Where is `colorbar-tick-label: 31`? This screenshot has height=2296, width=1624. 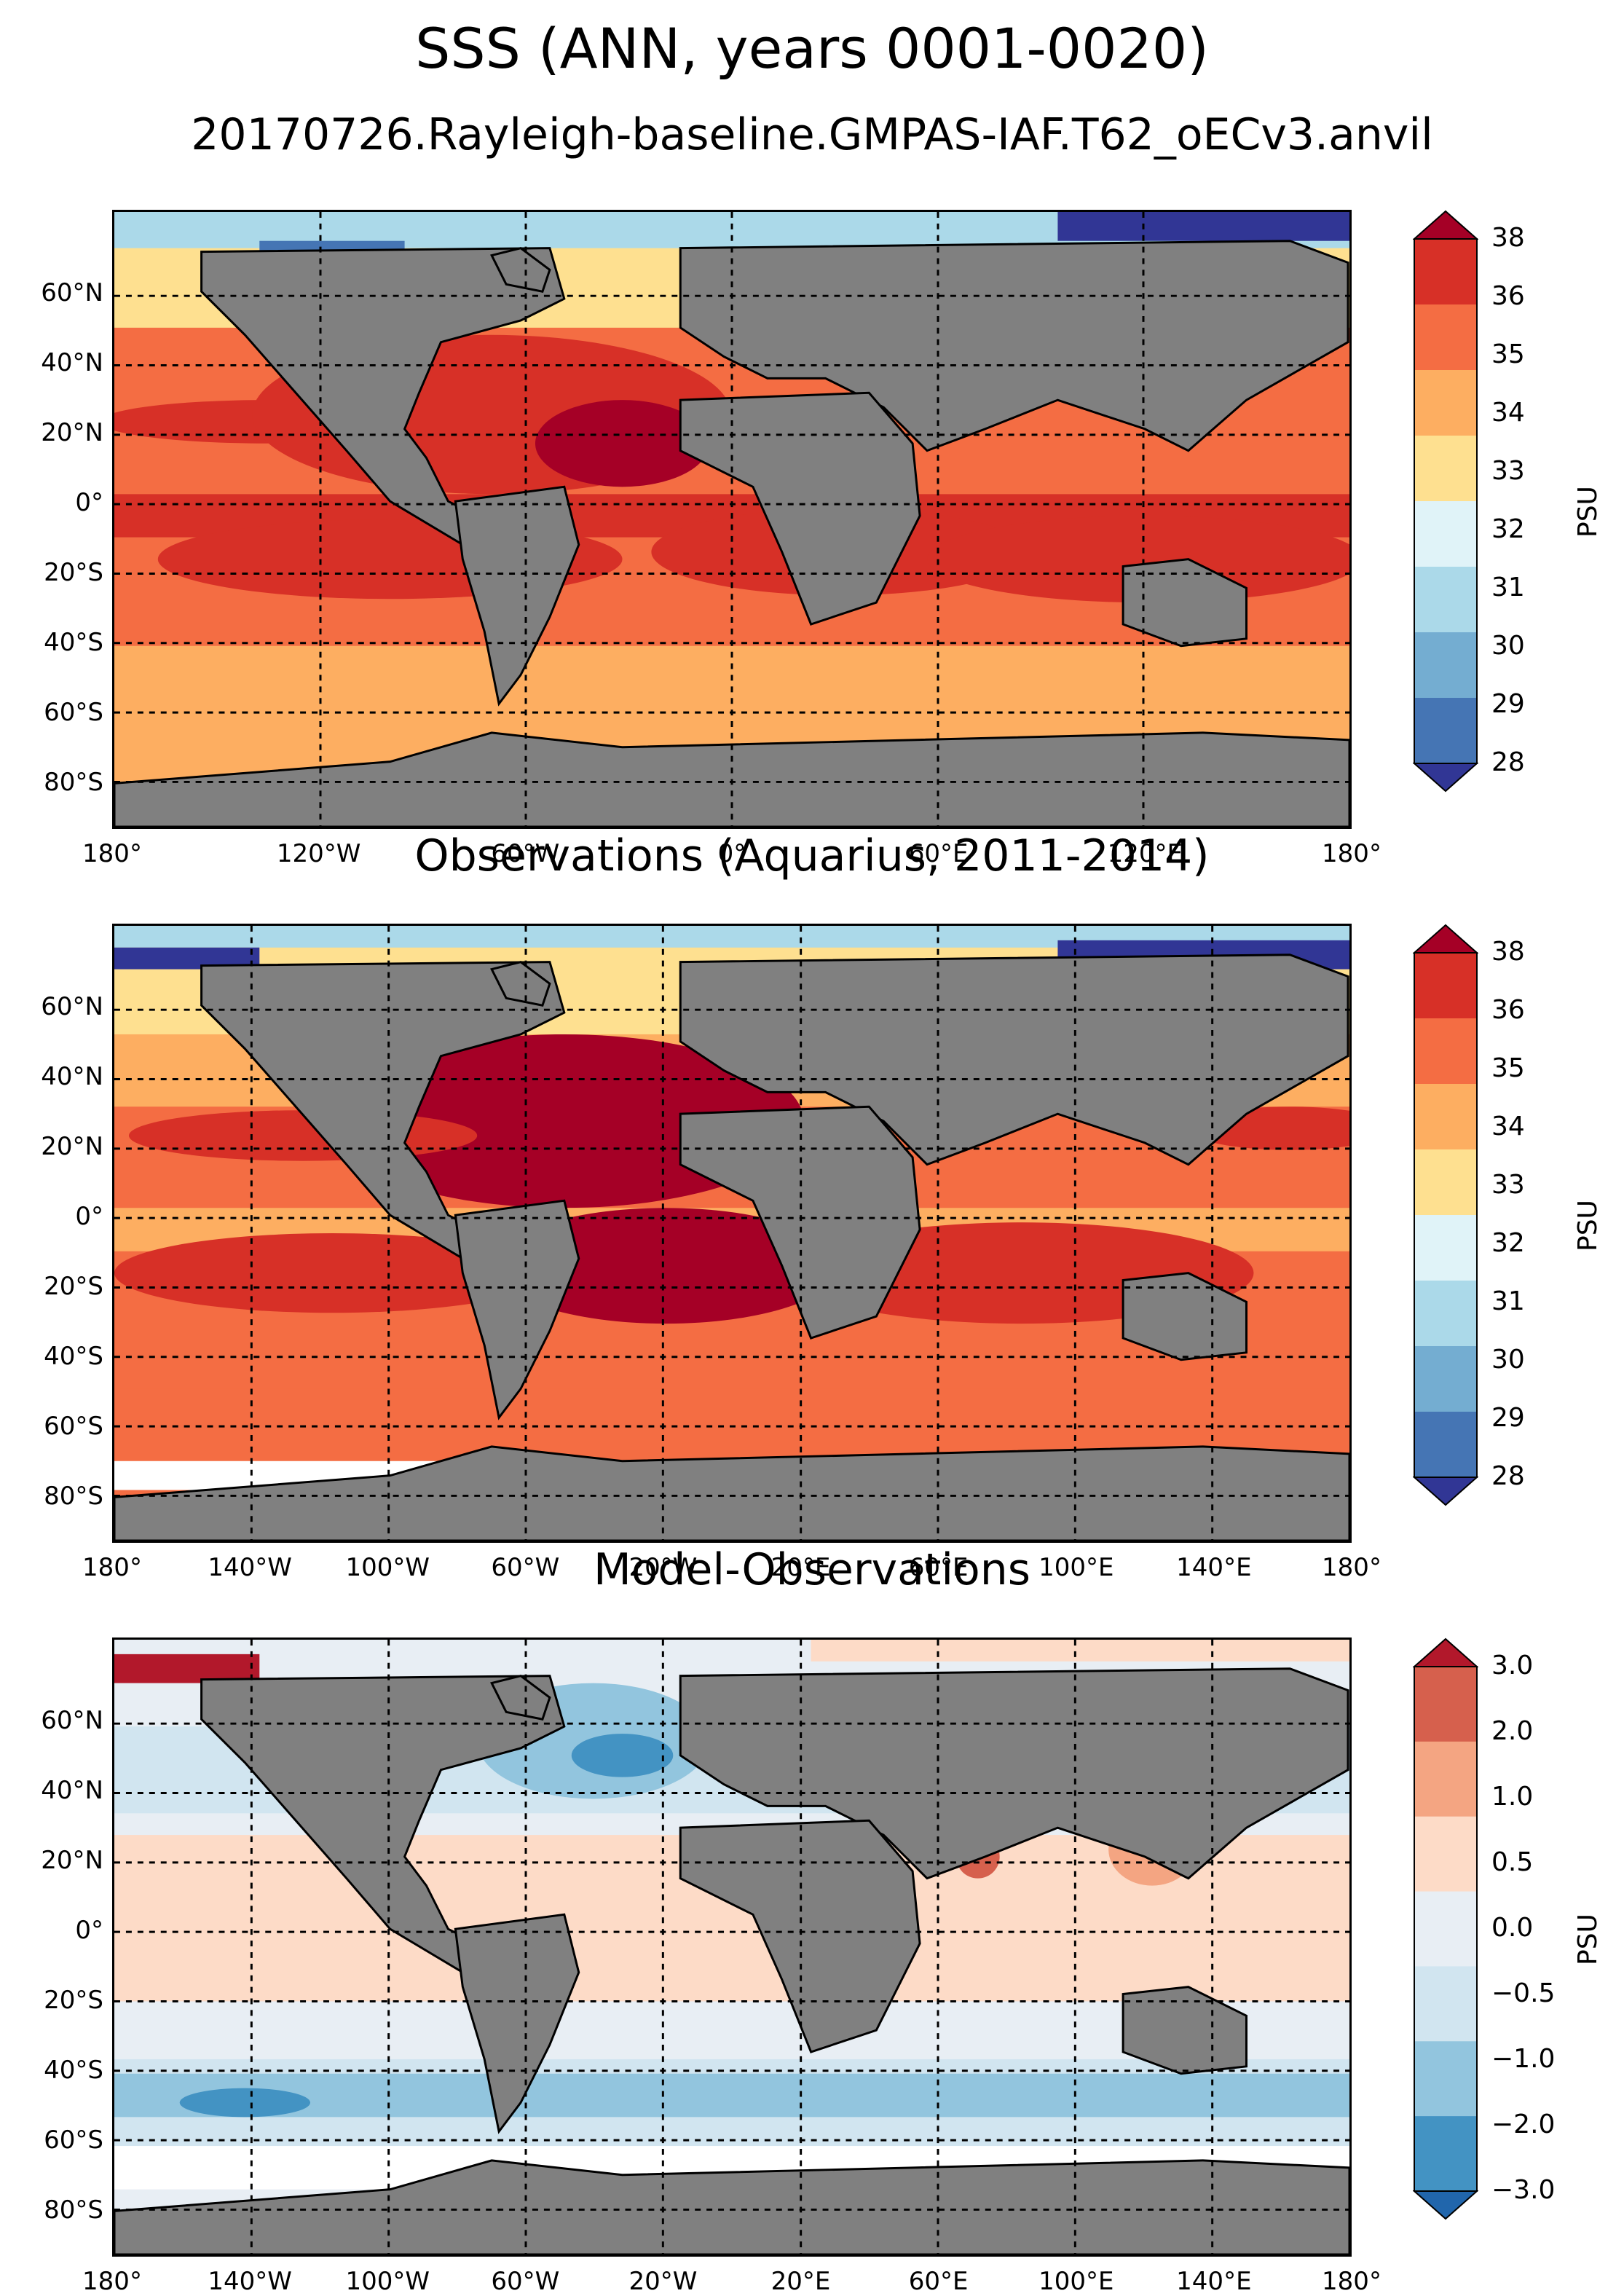
colorbar-tick-label: 31 is located at coordinates (1508, 1301).